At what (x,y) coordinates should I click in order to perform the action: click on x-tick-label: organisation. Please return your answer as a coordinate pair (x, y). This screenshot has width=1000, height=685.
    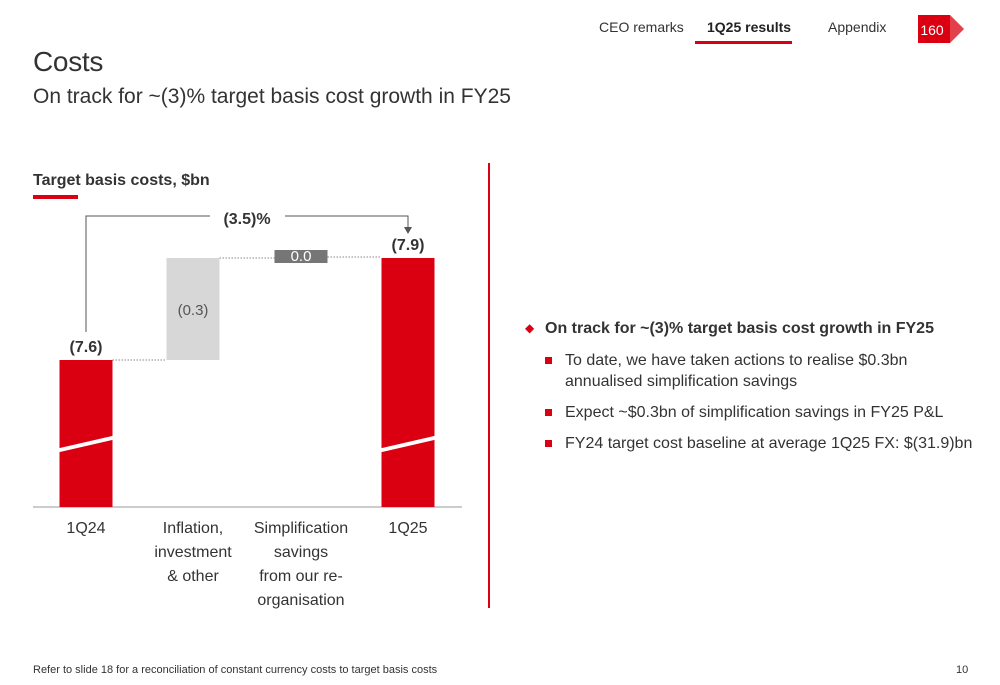
    Looking at the image, I should click on (300, 600).